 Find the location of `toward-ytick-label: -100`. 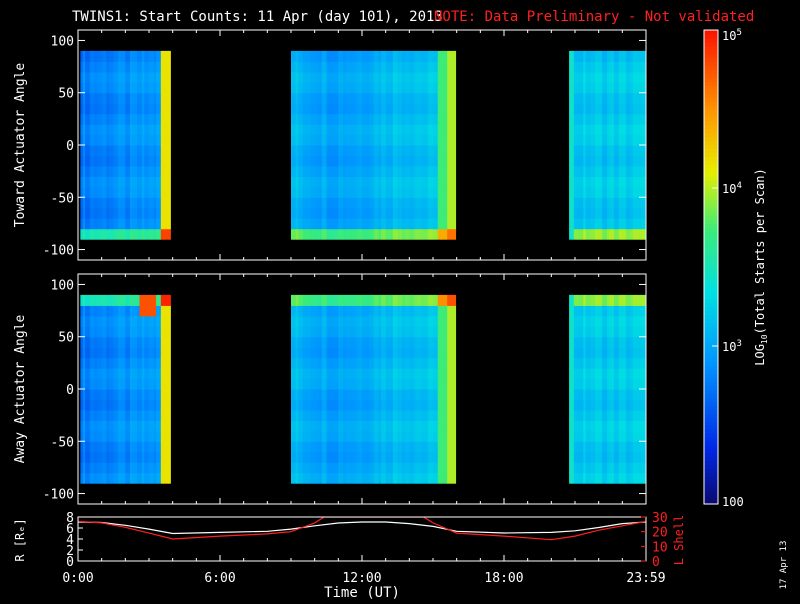

toward-ytick-label: -100 is located at coordinates (58, 251).